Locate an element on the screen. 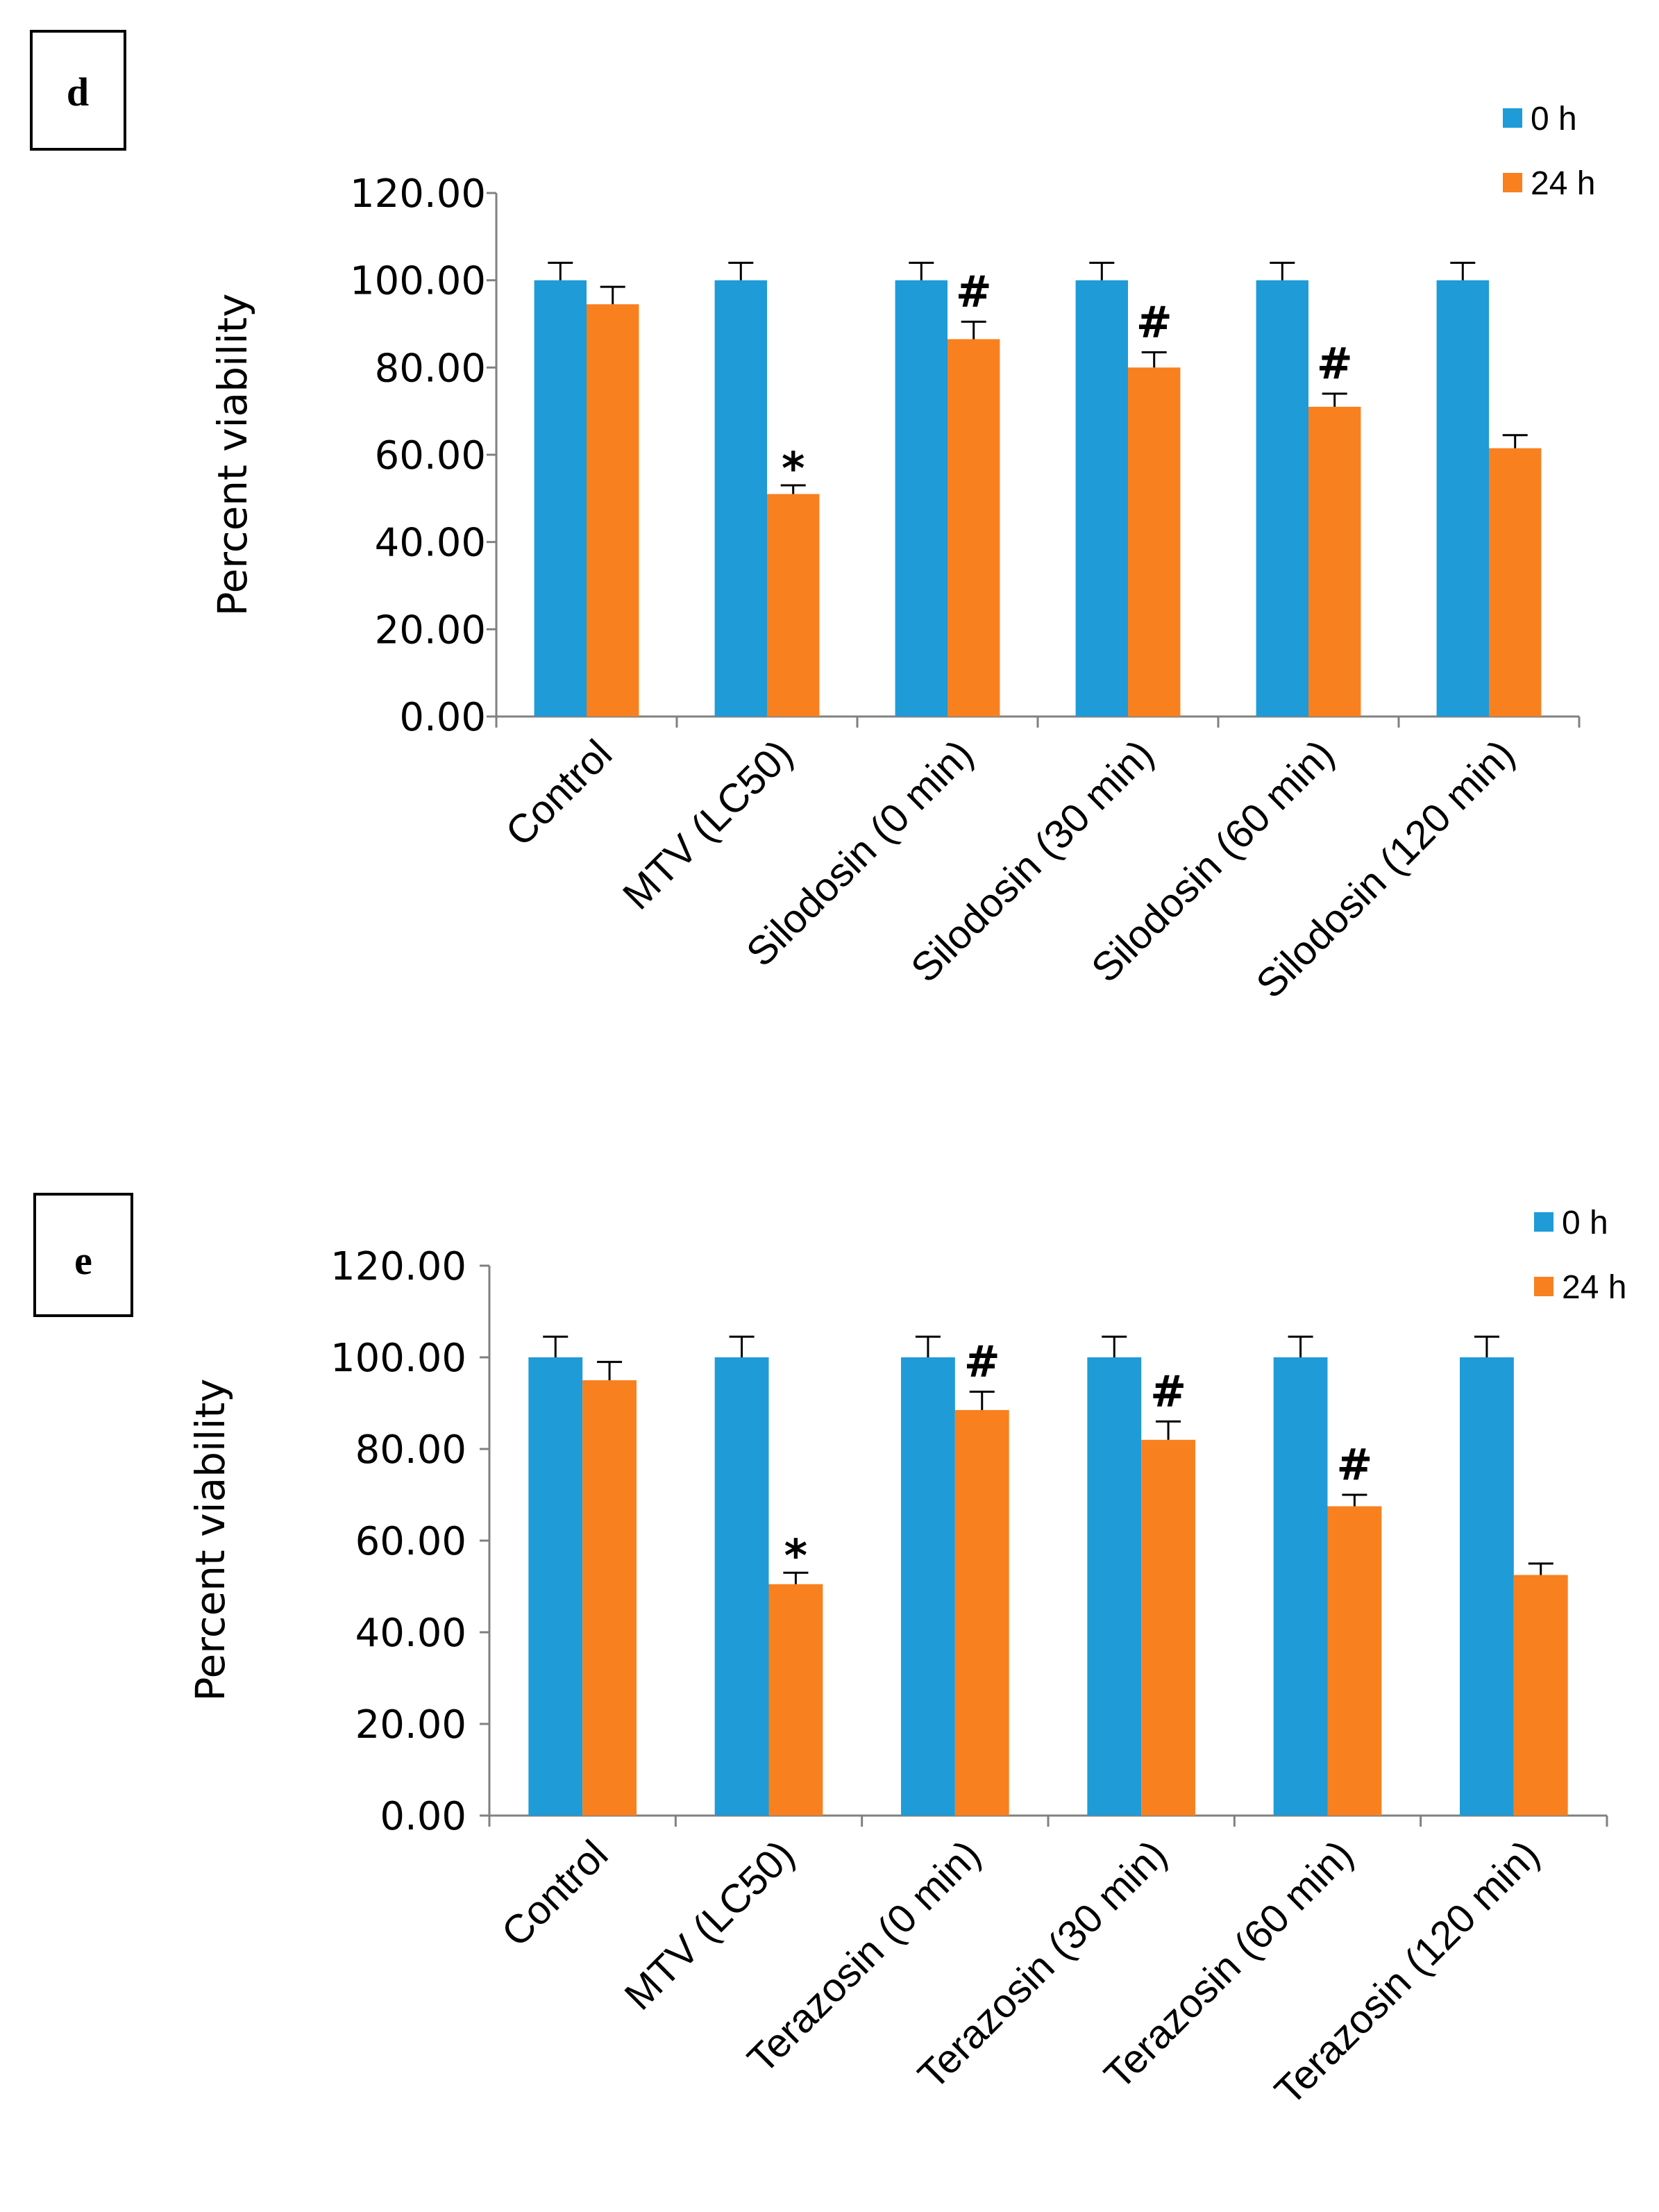  panel-e-legend-swatch-0h is located at coordinates (1543, 1222).